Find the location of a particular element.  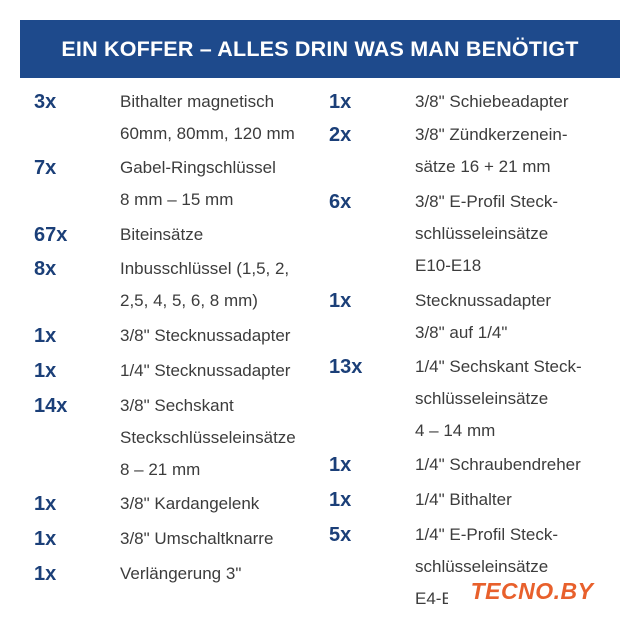

item-description-line: Steckschlüsseleinsätze is located at coordinates (208, 437).